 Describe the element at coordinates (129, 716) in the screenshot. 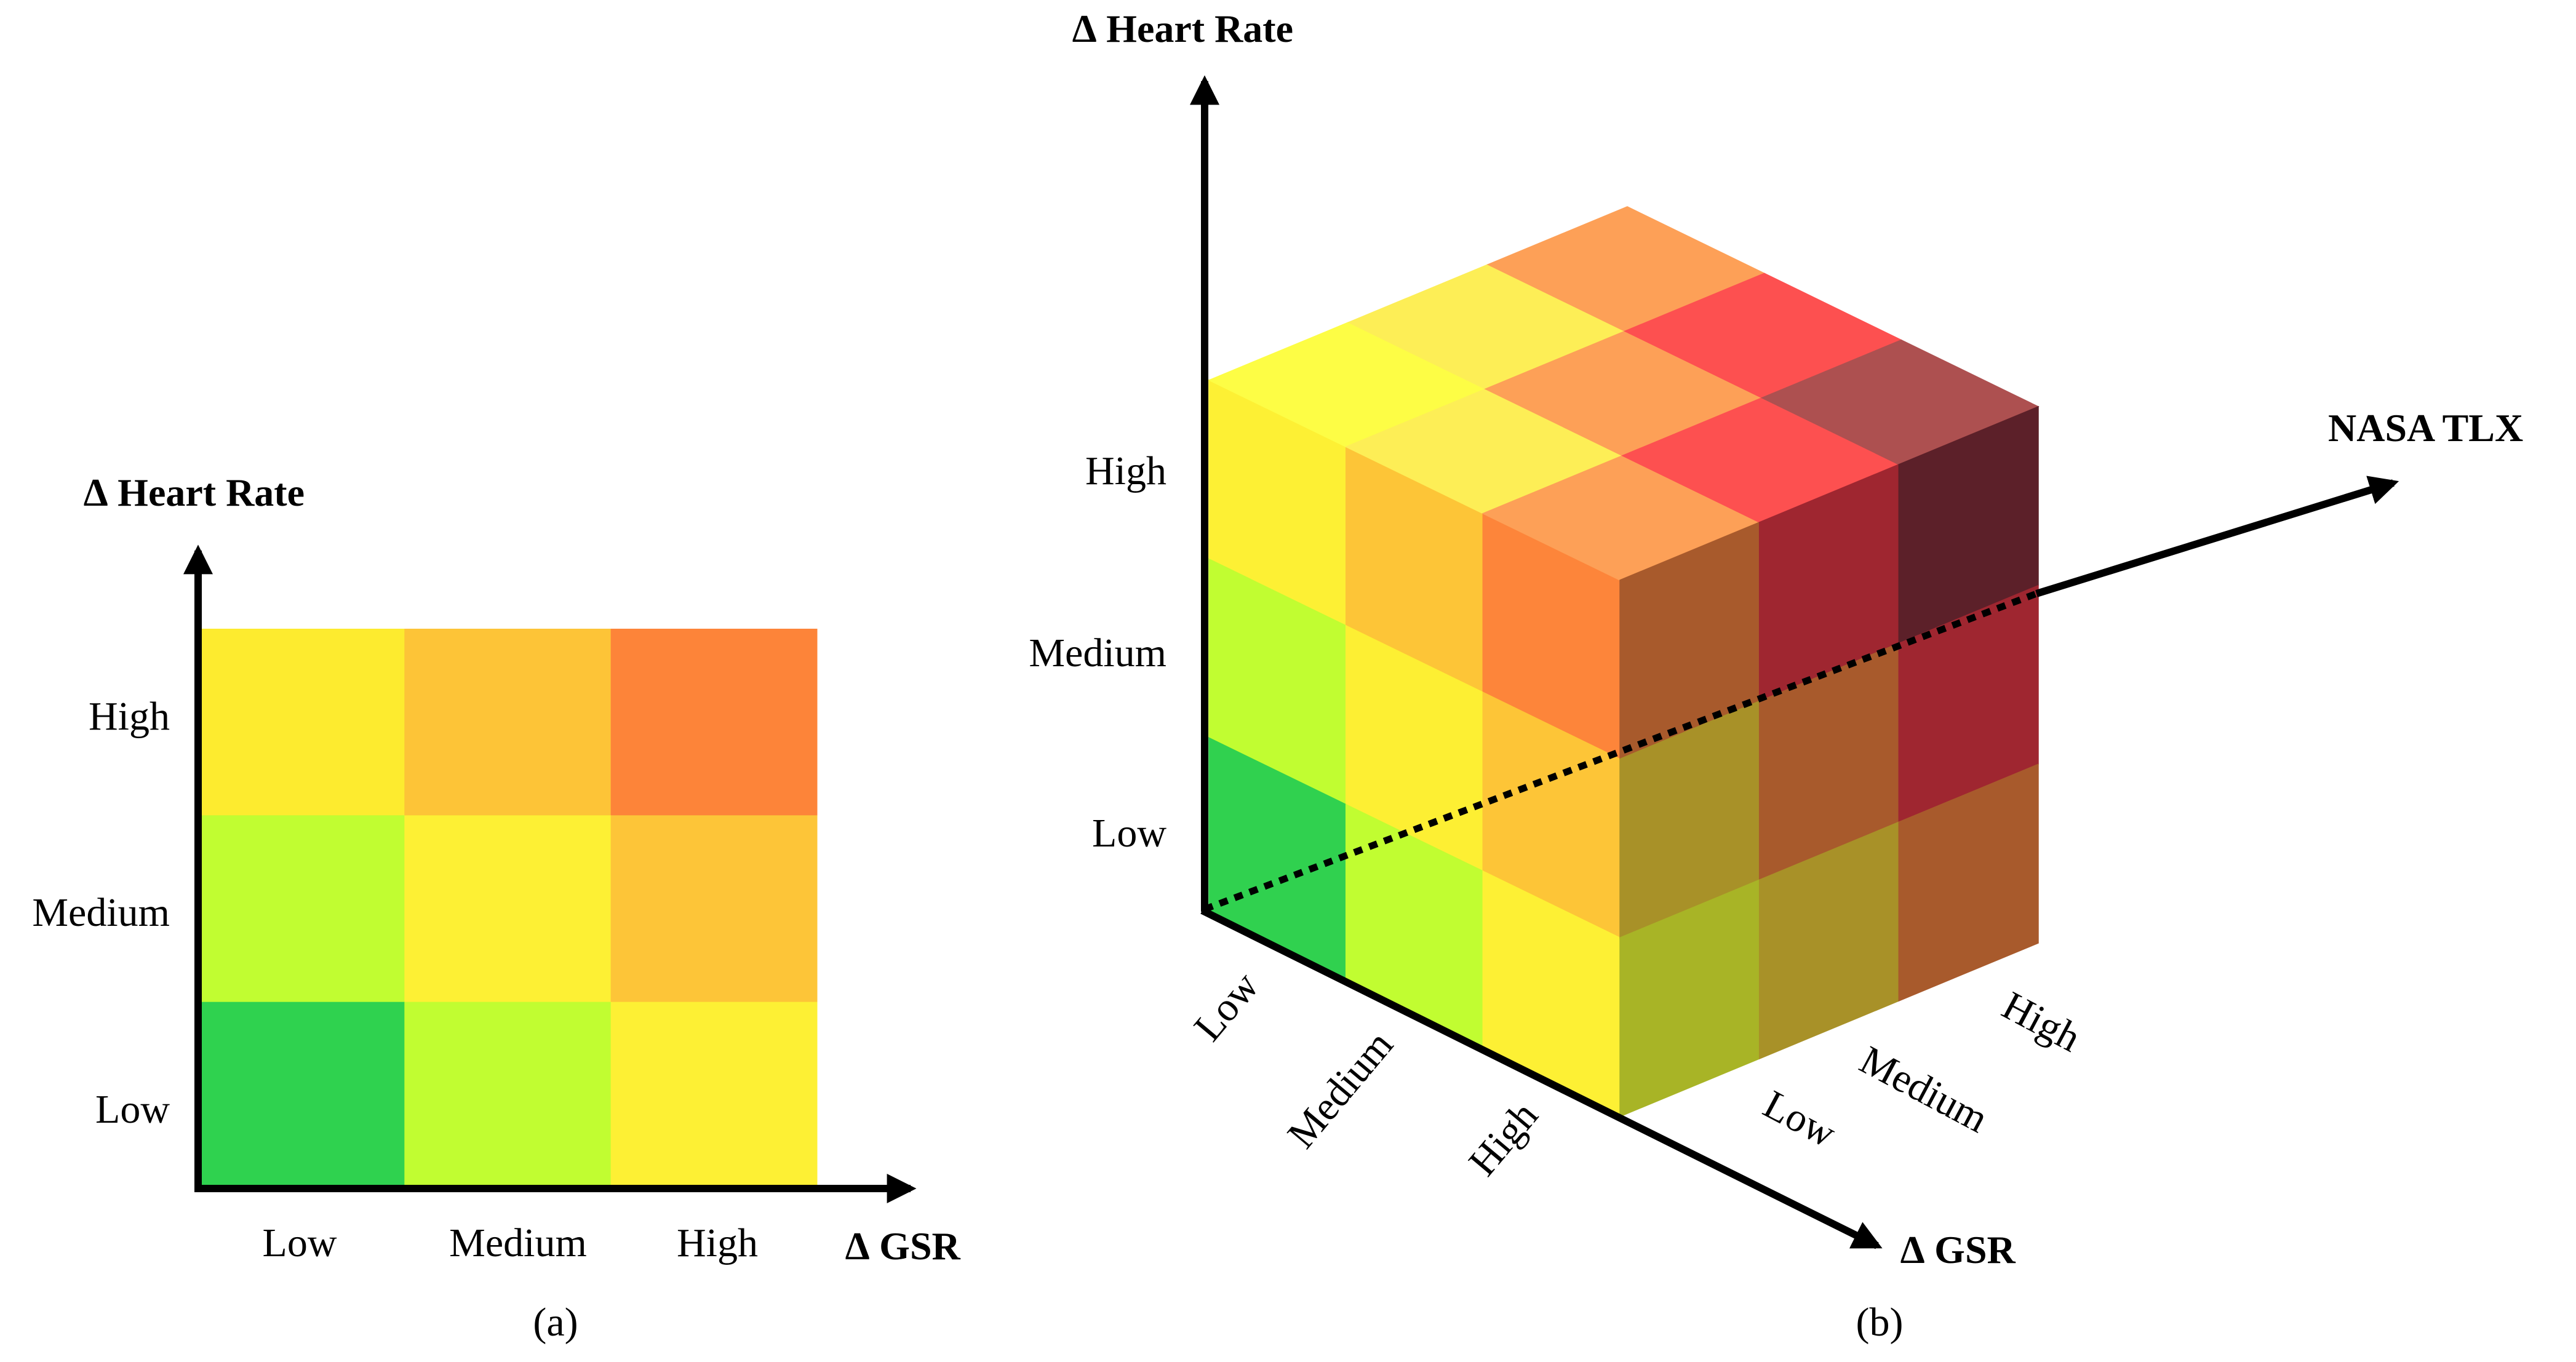

I see `panel-a-y-tick-high: High` at that location.